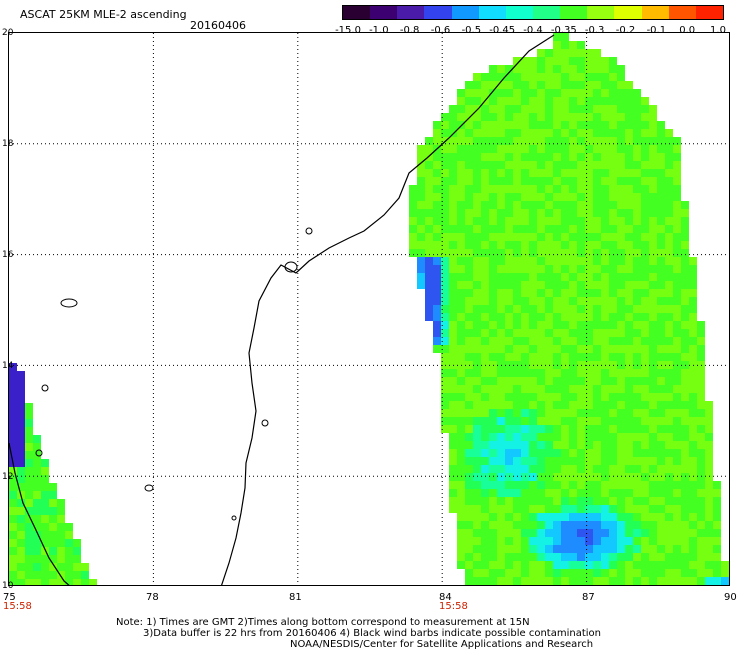 Image resolution: width=740 pixels, height=651 pixels. What do you see at coordinates (440, 30) in the screenshot?
I see `colorbar-label: -0.6` at bounding box center [440, 30].